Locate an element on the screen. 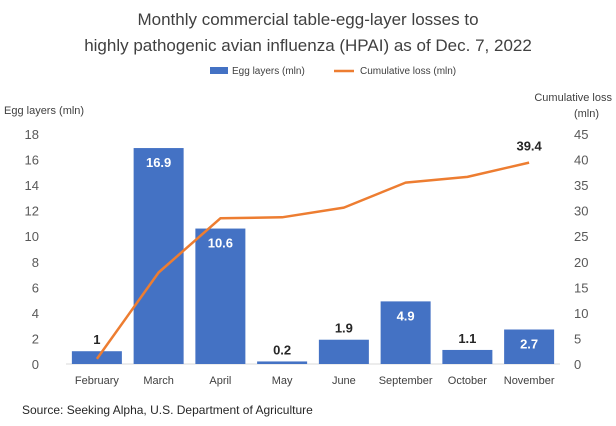  bar-data-label: 16.9 is located at coordinates (158, 162).